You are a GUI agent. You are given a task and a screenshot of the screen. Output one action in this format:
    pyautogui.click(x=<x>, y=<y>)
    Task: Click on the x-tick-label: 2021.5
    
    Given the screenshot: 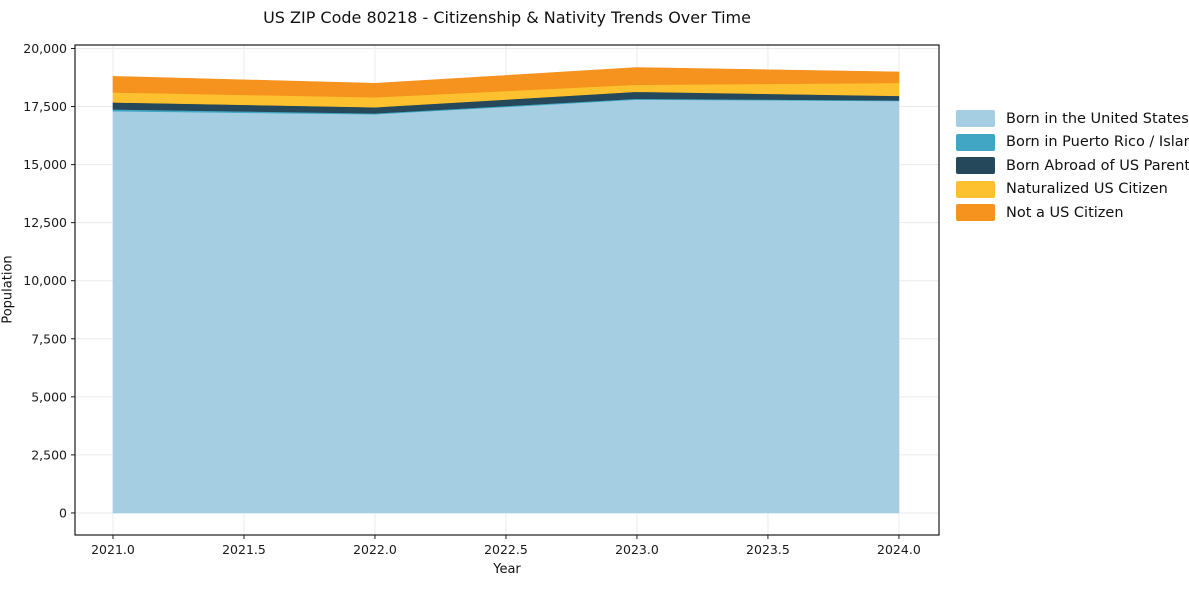 What is the action you would take?
    pyautogui.click(x=244, y=549)
    